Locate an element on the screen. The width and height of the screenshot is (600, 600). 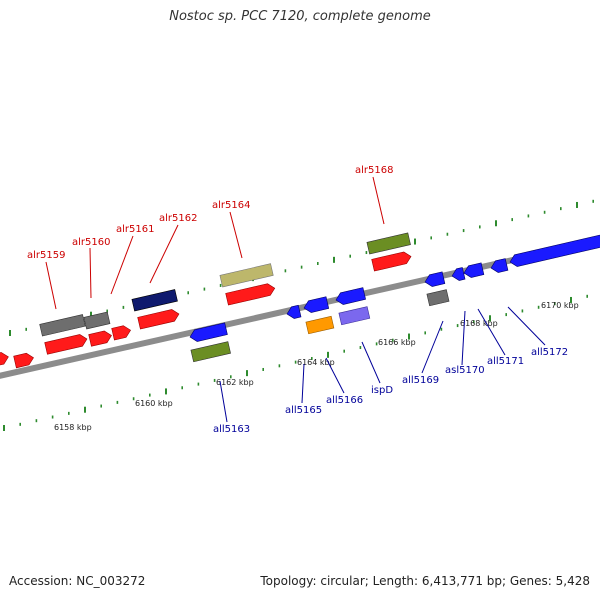
scale-label: 6168 kbp is located at coordinates (479, 323).